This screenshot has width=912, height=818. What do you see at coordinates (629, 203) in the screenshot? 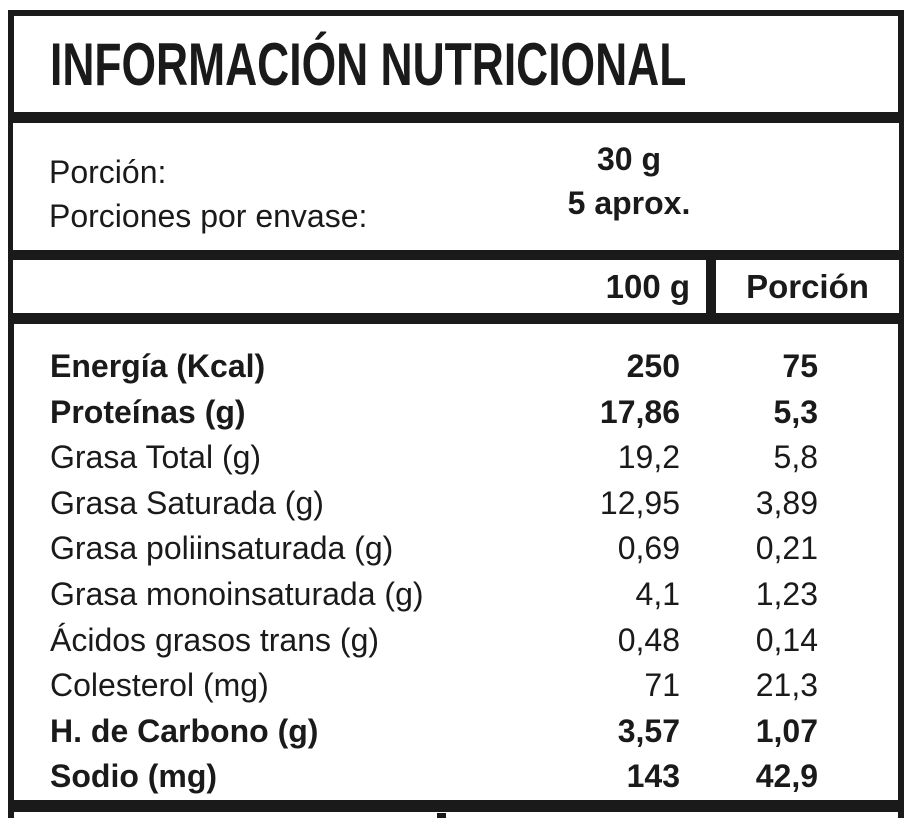
I see `serving-value: 5 aprox.` at bounding box center [629, 203].